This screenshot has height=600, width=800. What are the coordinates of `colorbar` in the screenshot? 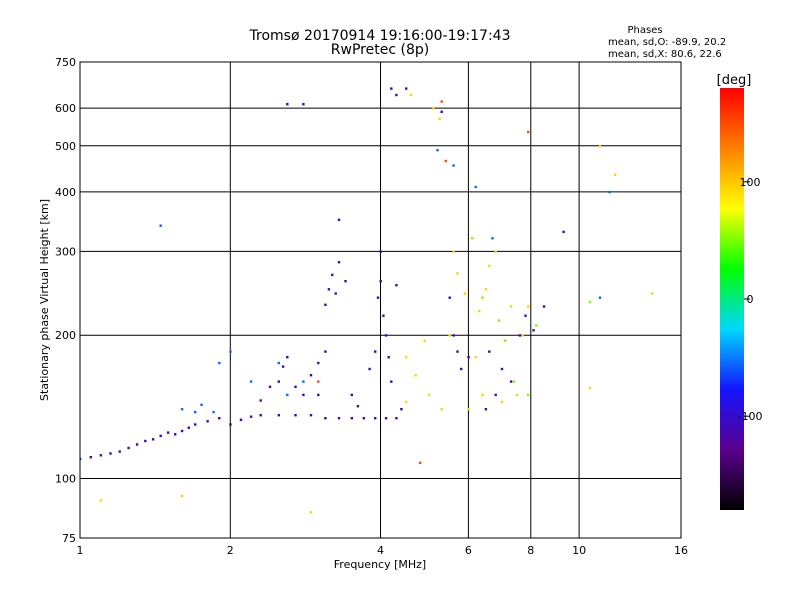 It's located at (732, 299).